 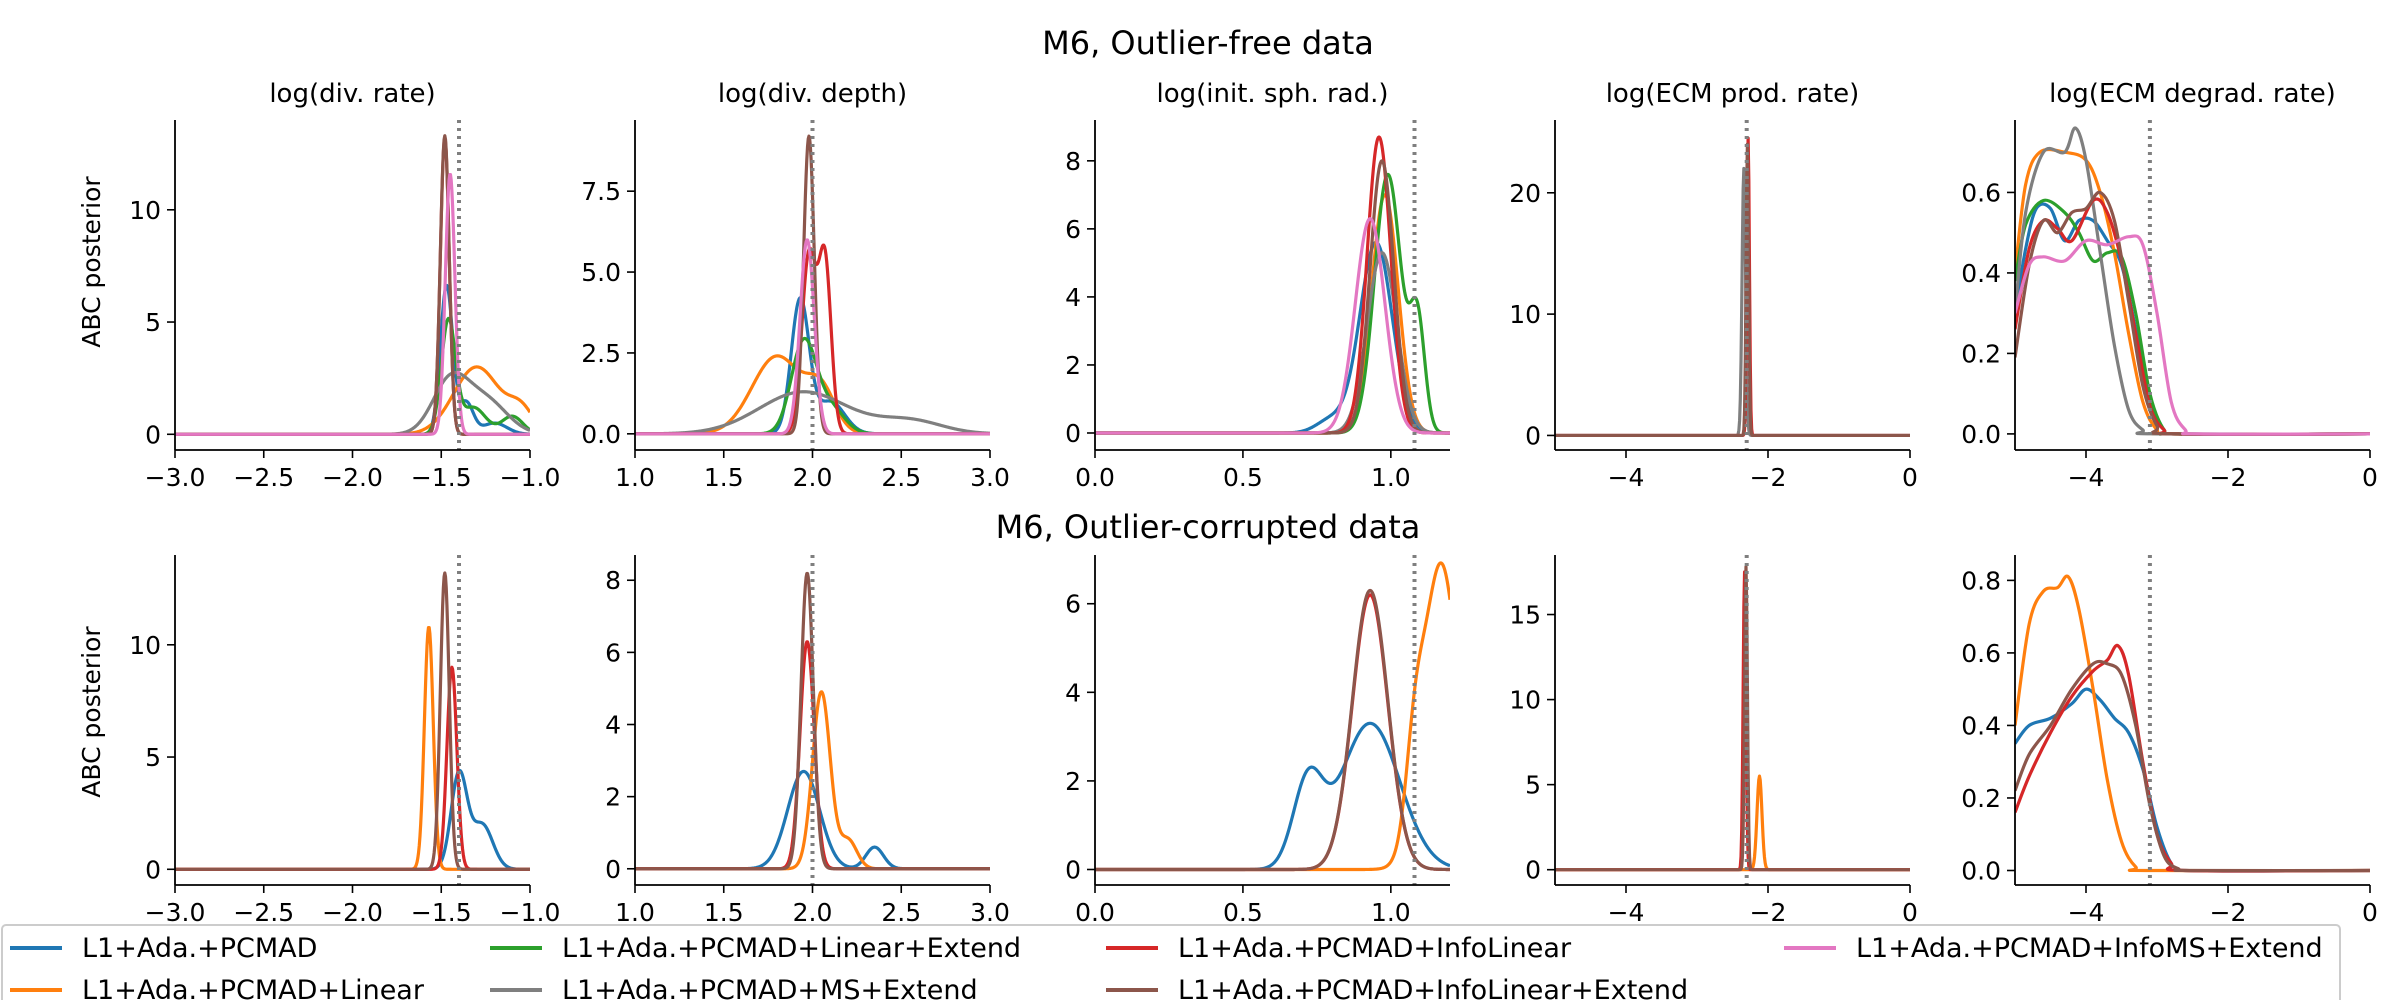 I want to click on legend-item: L1+Ada.+PCMAD, so click(x=163, y=948).